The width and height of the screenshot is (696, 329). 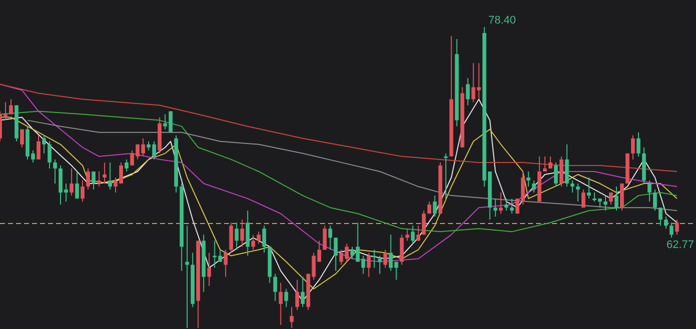 What do you see at coordinates (502, 20) in the screenshot?
I see `text: 78.40` at bounding box center [502, 20].